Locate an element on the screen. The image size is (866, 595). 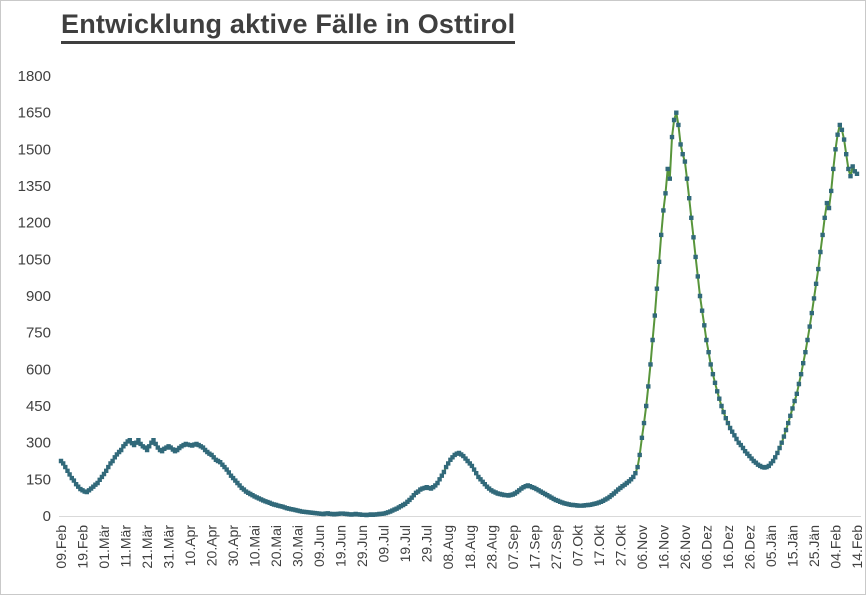
x-tick-label: 17.Okt is located at coordinates (599, 545).